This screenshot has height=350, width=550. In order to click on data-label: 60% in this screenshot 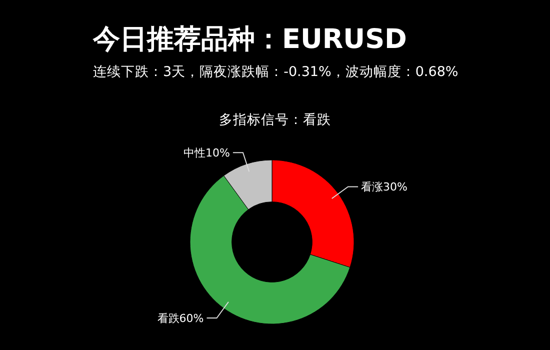, I will do `click(191, 319)`.